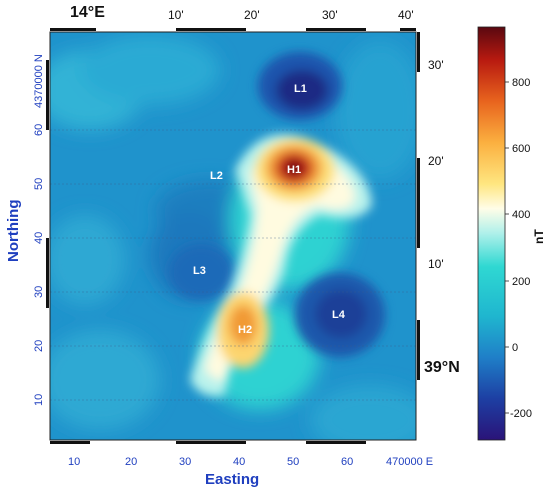  What do you see at coordinates (521, 414) in the screenshot?
I see `colorbar-tick-label: -200` at bounding box center [521, 414].